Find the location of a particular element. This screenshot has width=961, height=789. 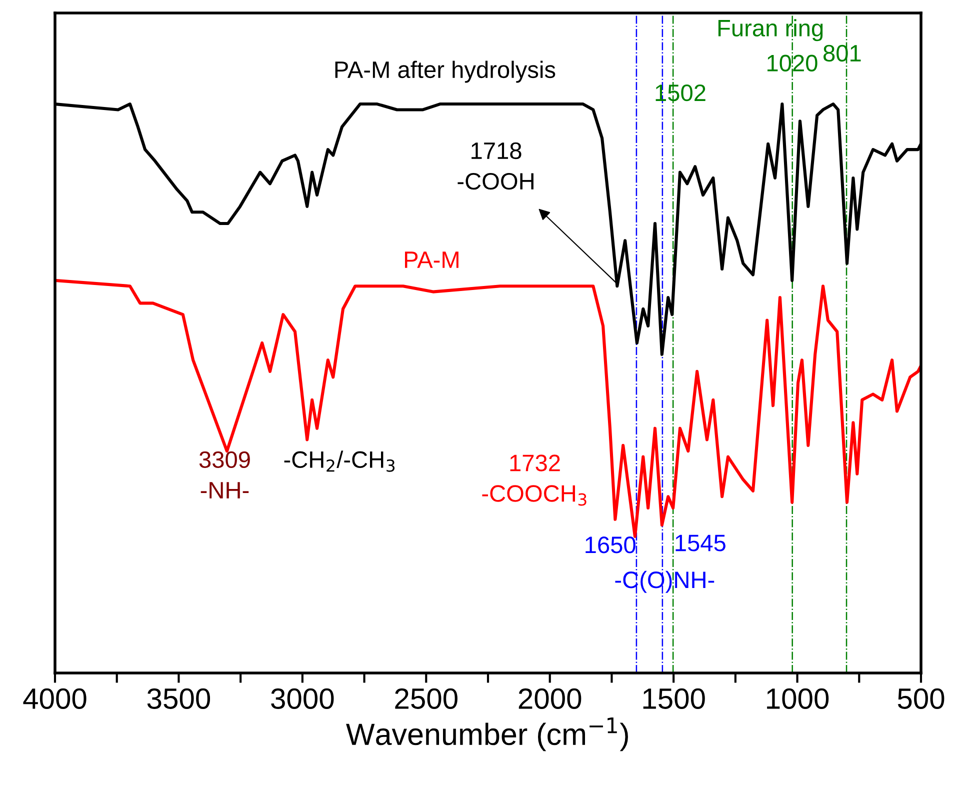

annotation: 1732 -COOCH$_{3}$ is located at coordinates (534, 480).